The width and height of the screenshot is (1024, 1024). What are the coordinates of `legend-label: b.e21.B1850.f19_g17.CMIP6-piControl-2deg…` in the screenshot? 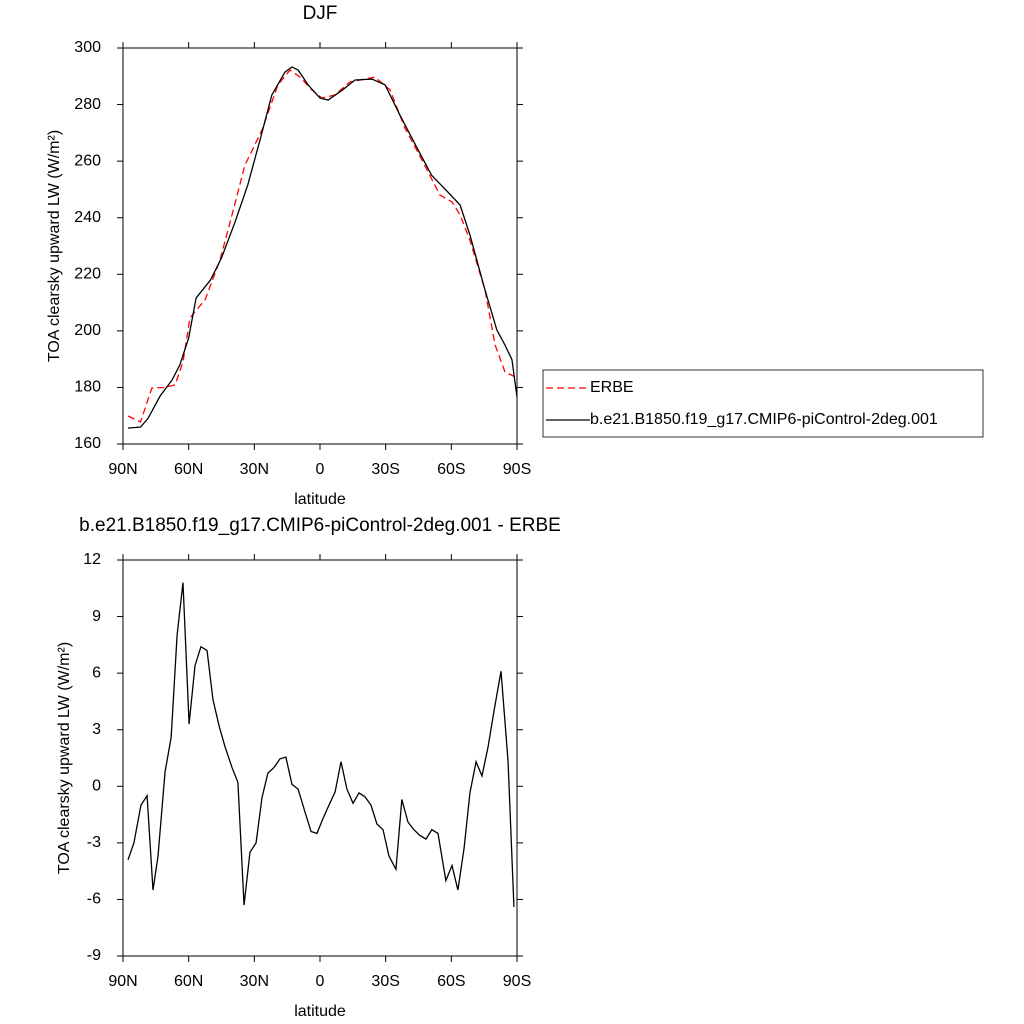 It's located at (764, 419).